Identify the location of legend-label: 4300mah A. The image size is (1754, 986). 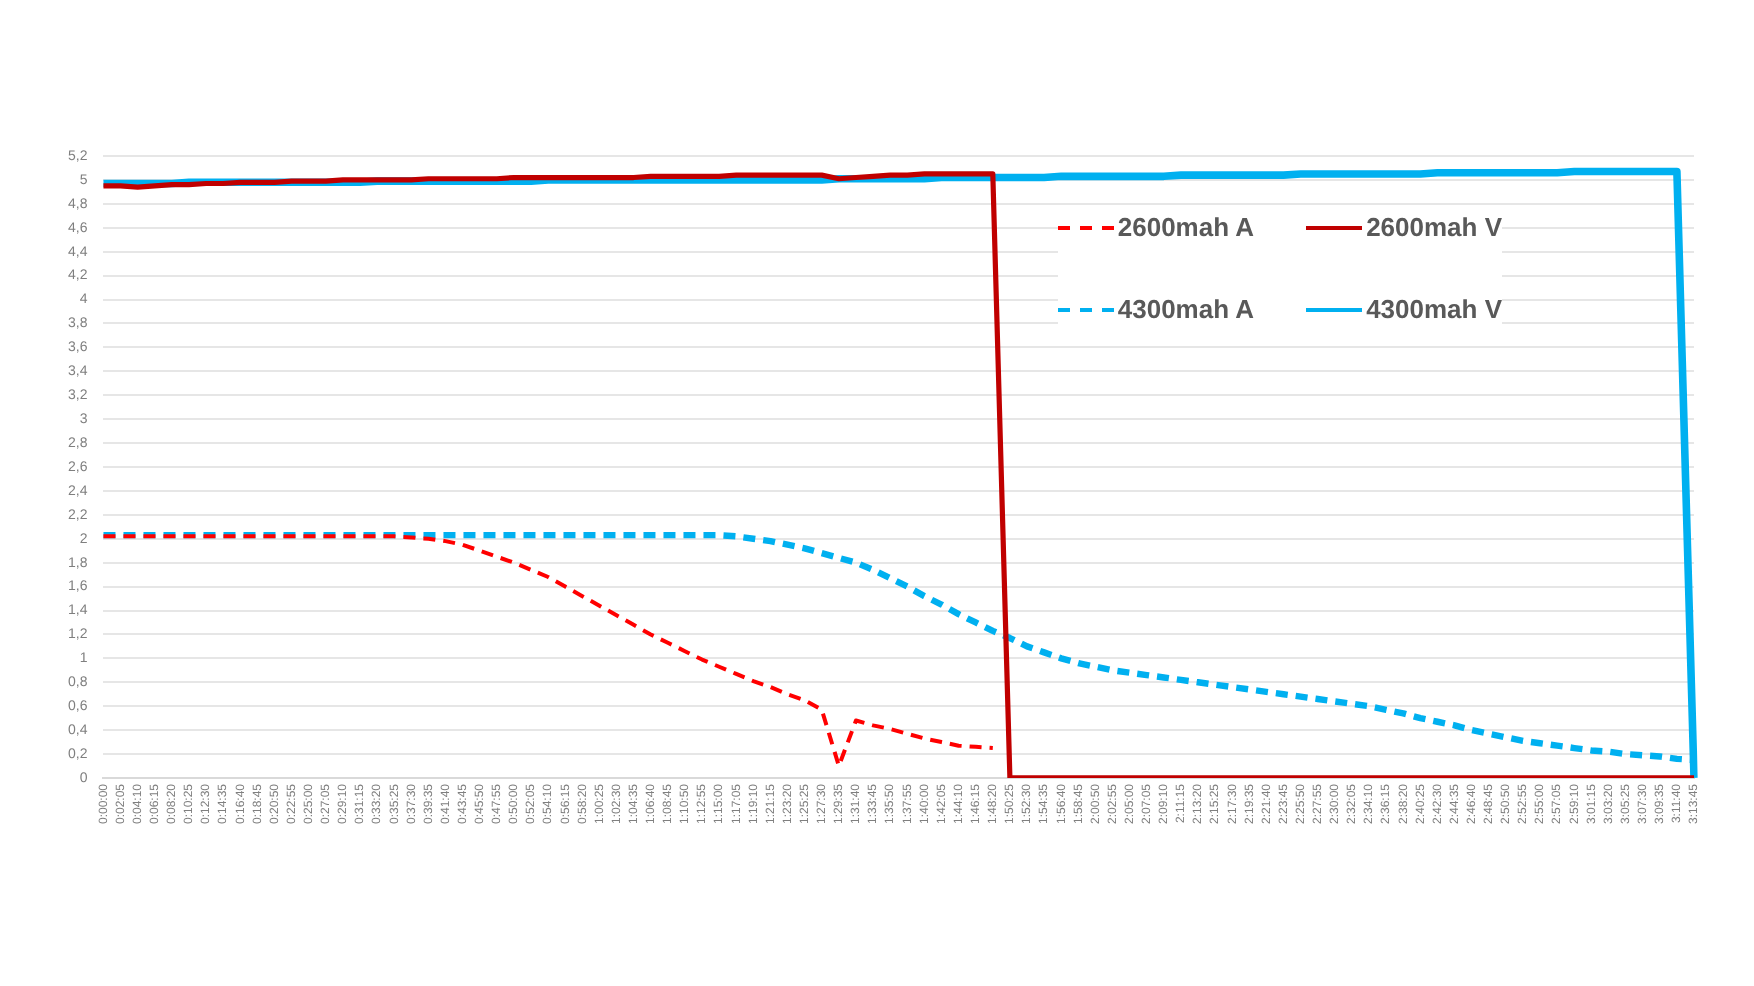
(1186, 309).